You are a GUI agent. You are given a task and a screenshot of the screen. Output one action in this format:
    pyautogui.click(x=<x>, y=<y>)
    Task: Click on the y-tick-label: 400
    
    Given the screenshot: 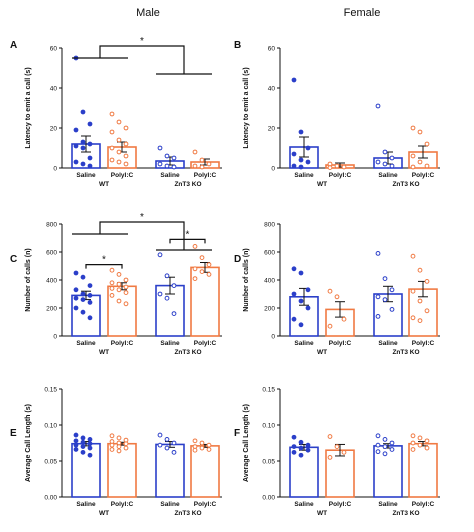 What is the action you would take?
    pyautogui.click(x=269, y=281)
    